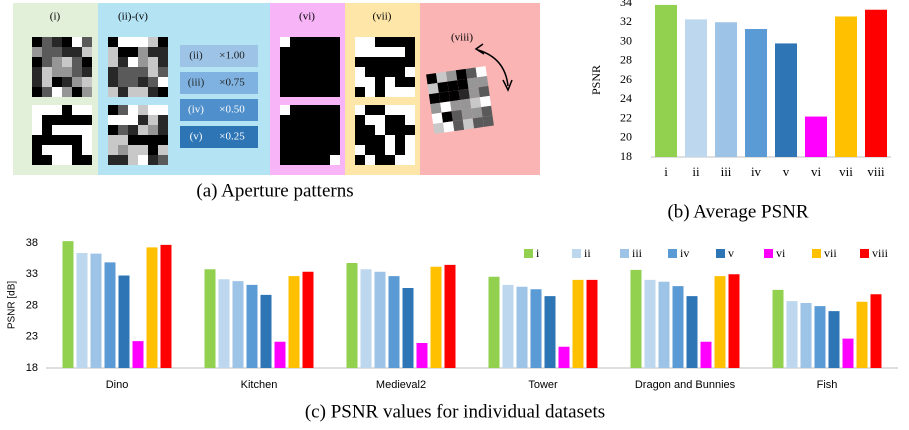 This screenshot has height=430, width=909. What do you see at coordinates (830, 253) in the screenshot?
I see `legend-label: vii` at bounding box center [830, 253].